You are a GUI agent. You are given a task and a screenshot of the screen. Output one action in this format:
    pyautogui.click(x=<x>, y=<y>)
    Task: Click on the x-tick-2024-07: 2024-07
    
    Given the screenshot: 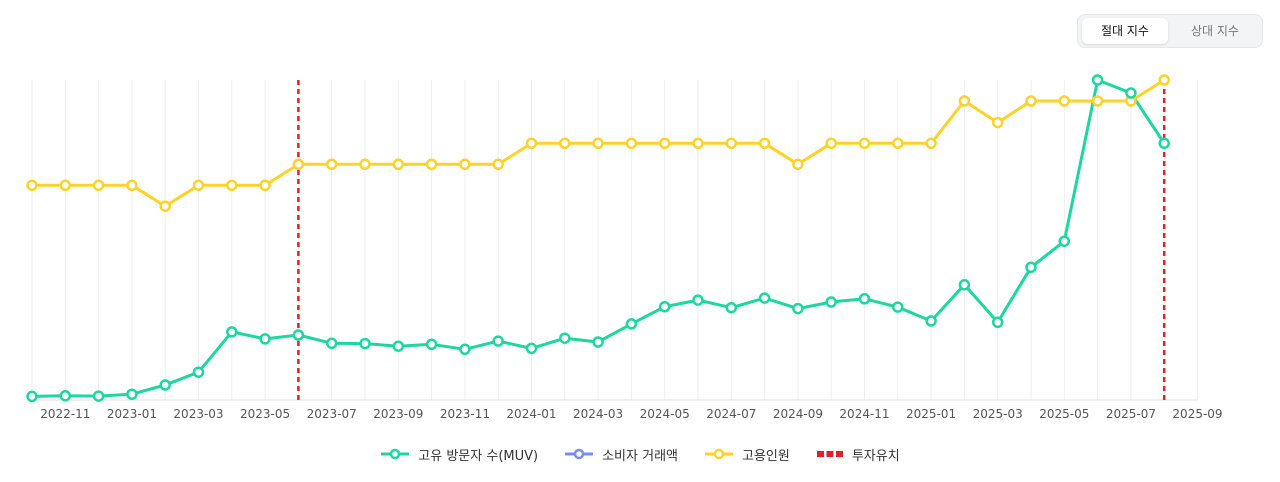 What is the action you would take?
    pyautogui.click(x=731, y=414)
    